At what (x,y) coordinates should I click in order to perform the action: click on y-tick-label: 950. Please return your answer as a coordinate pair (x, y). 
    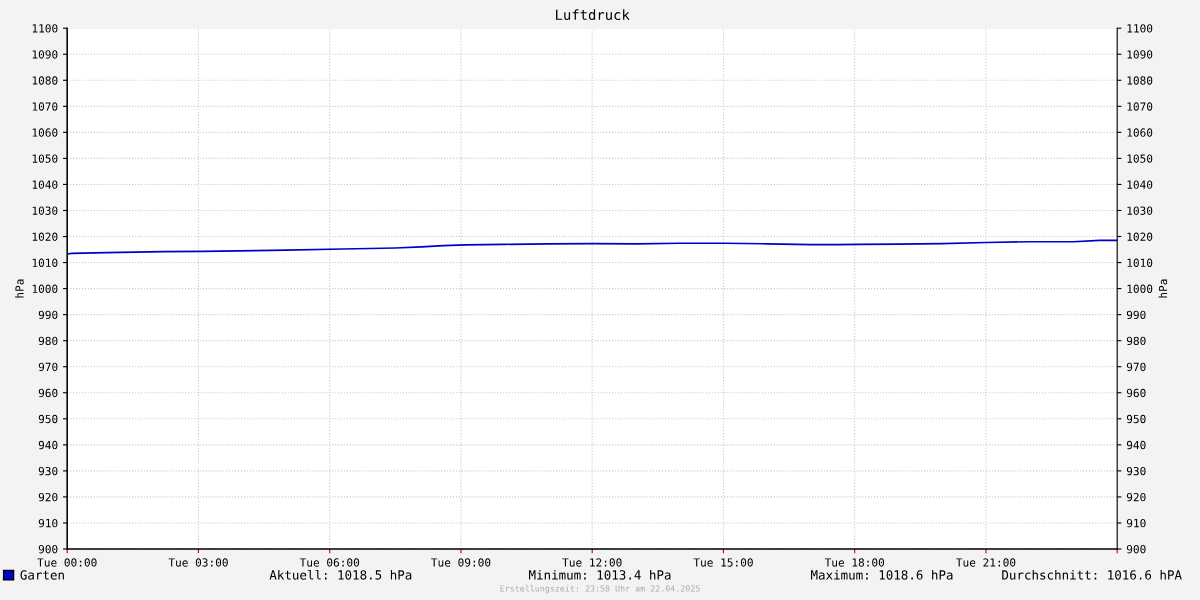
    Looking at the image, I should click on (48, 419).